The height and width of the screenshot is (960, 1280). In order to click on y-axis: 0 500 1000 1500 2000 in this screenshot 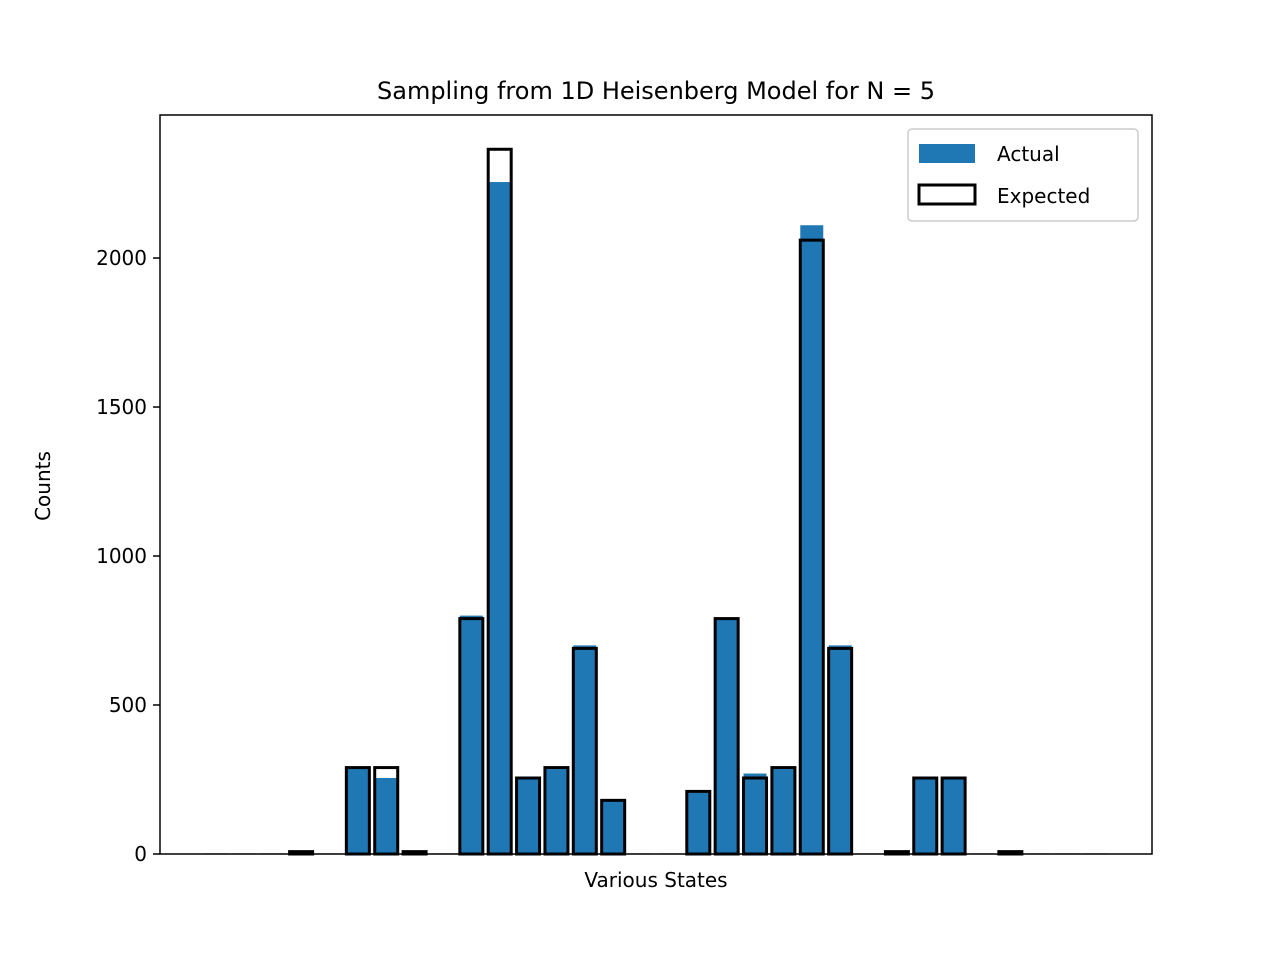, I will do `click(128, 556)`.